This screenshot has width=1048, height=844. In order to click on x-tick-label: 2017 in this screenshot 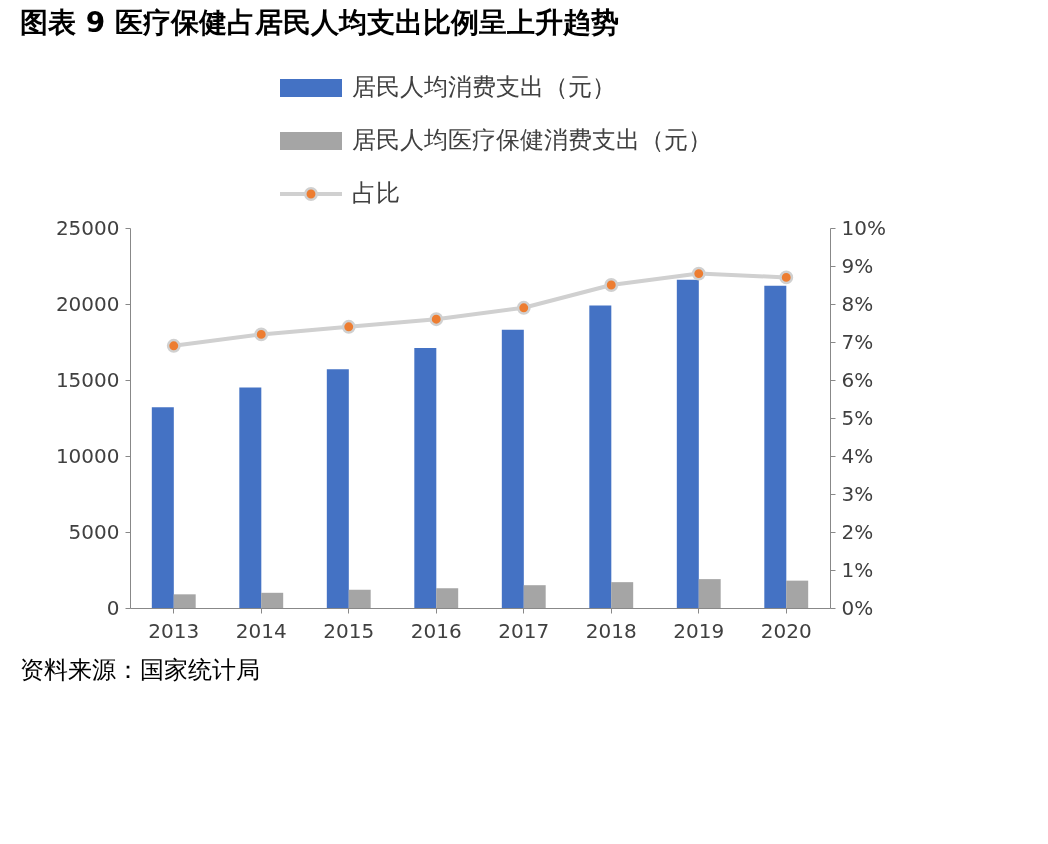, I will do `click(524, 630)`.